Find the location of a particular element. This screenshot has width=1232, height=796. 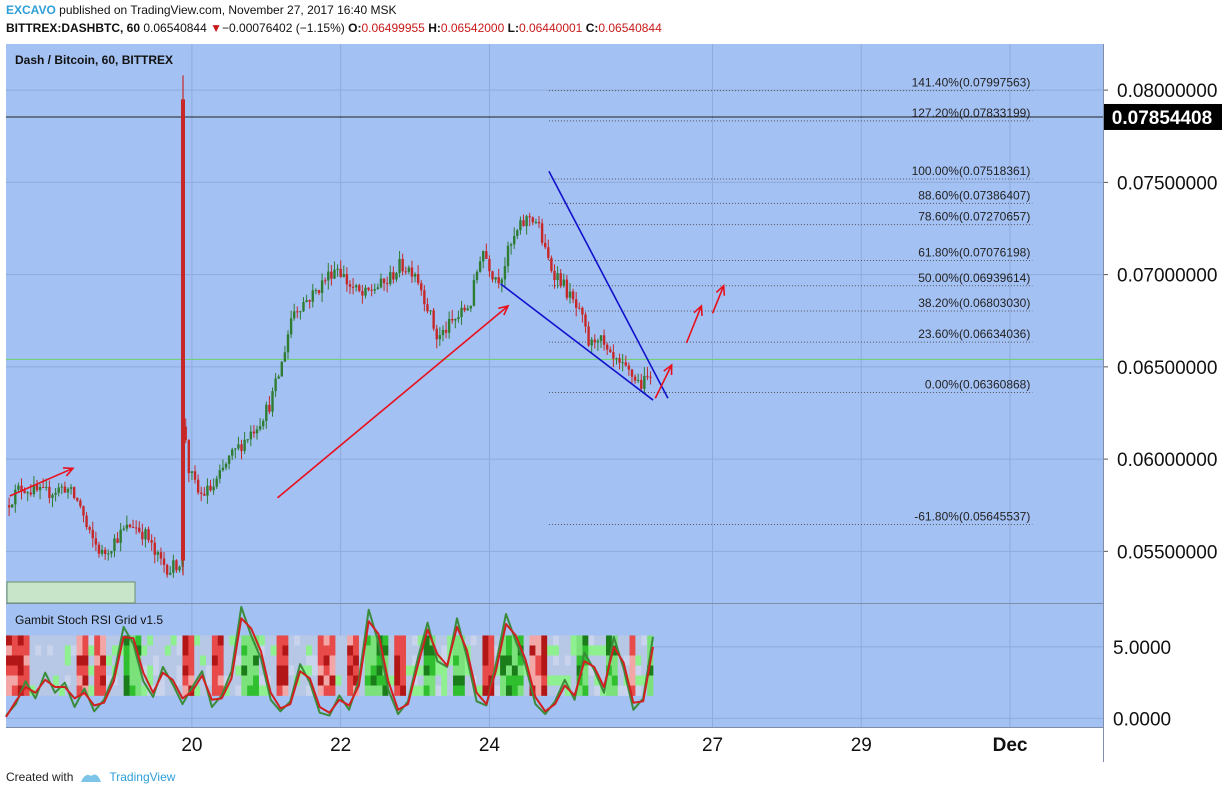

price-tick-label: 0.05500000 is located at coordinates (1167, 552).